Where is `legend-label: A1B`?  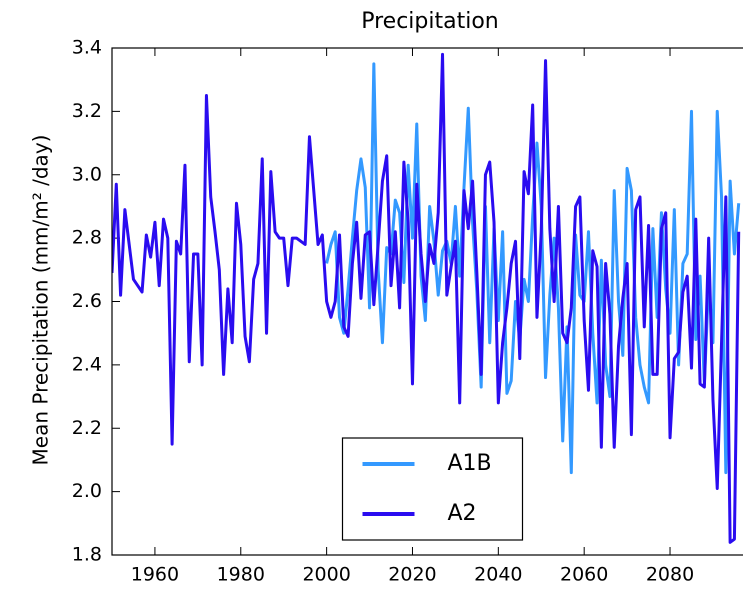 legend-label: A1B is located at coordinates (470, 463).